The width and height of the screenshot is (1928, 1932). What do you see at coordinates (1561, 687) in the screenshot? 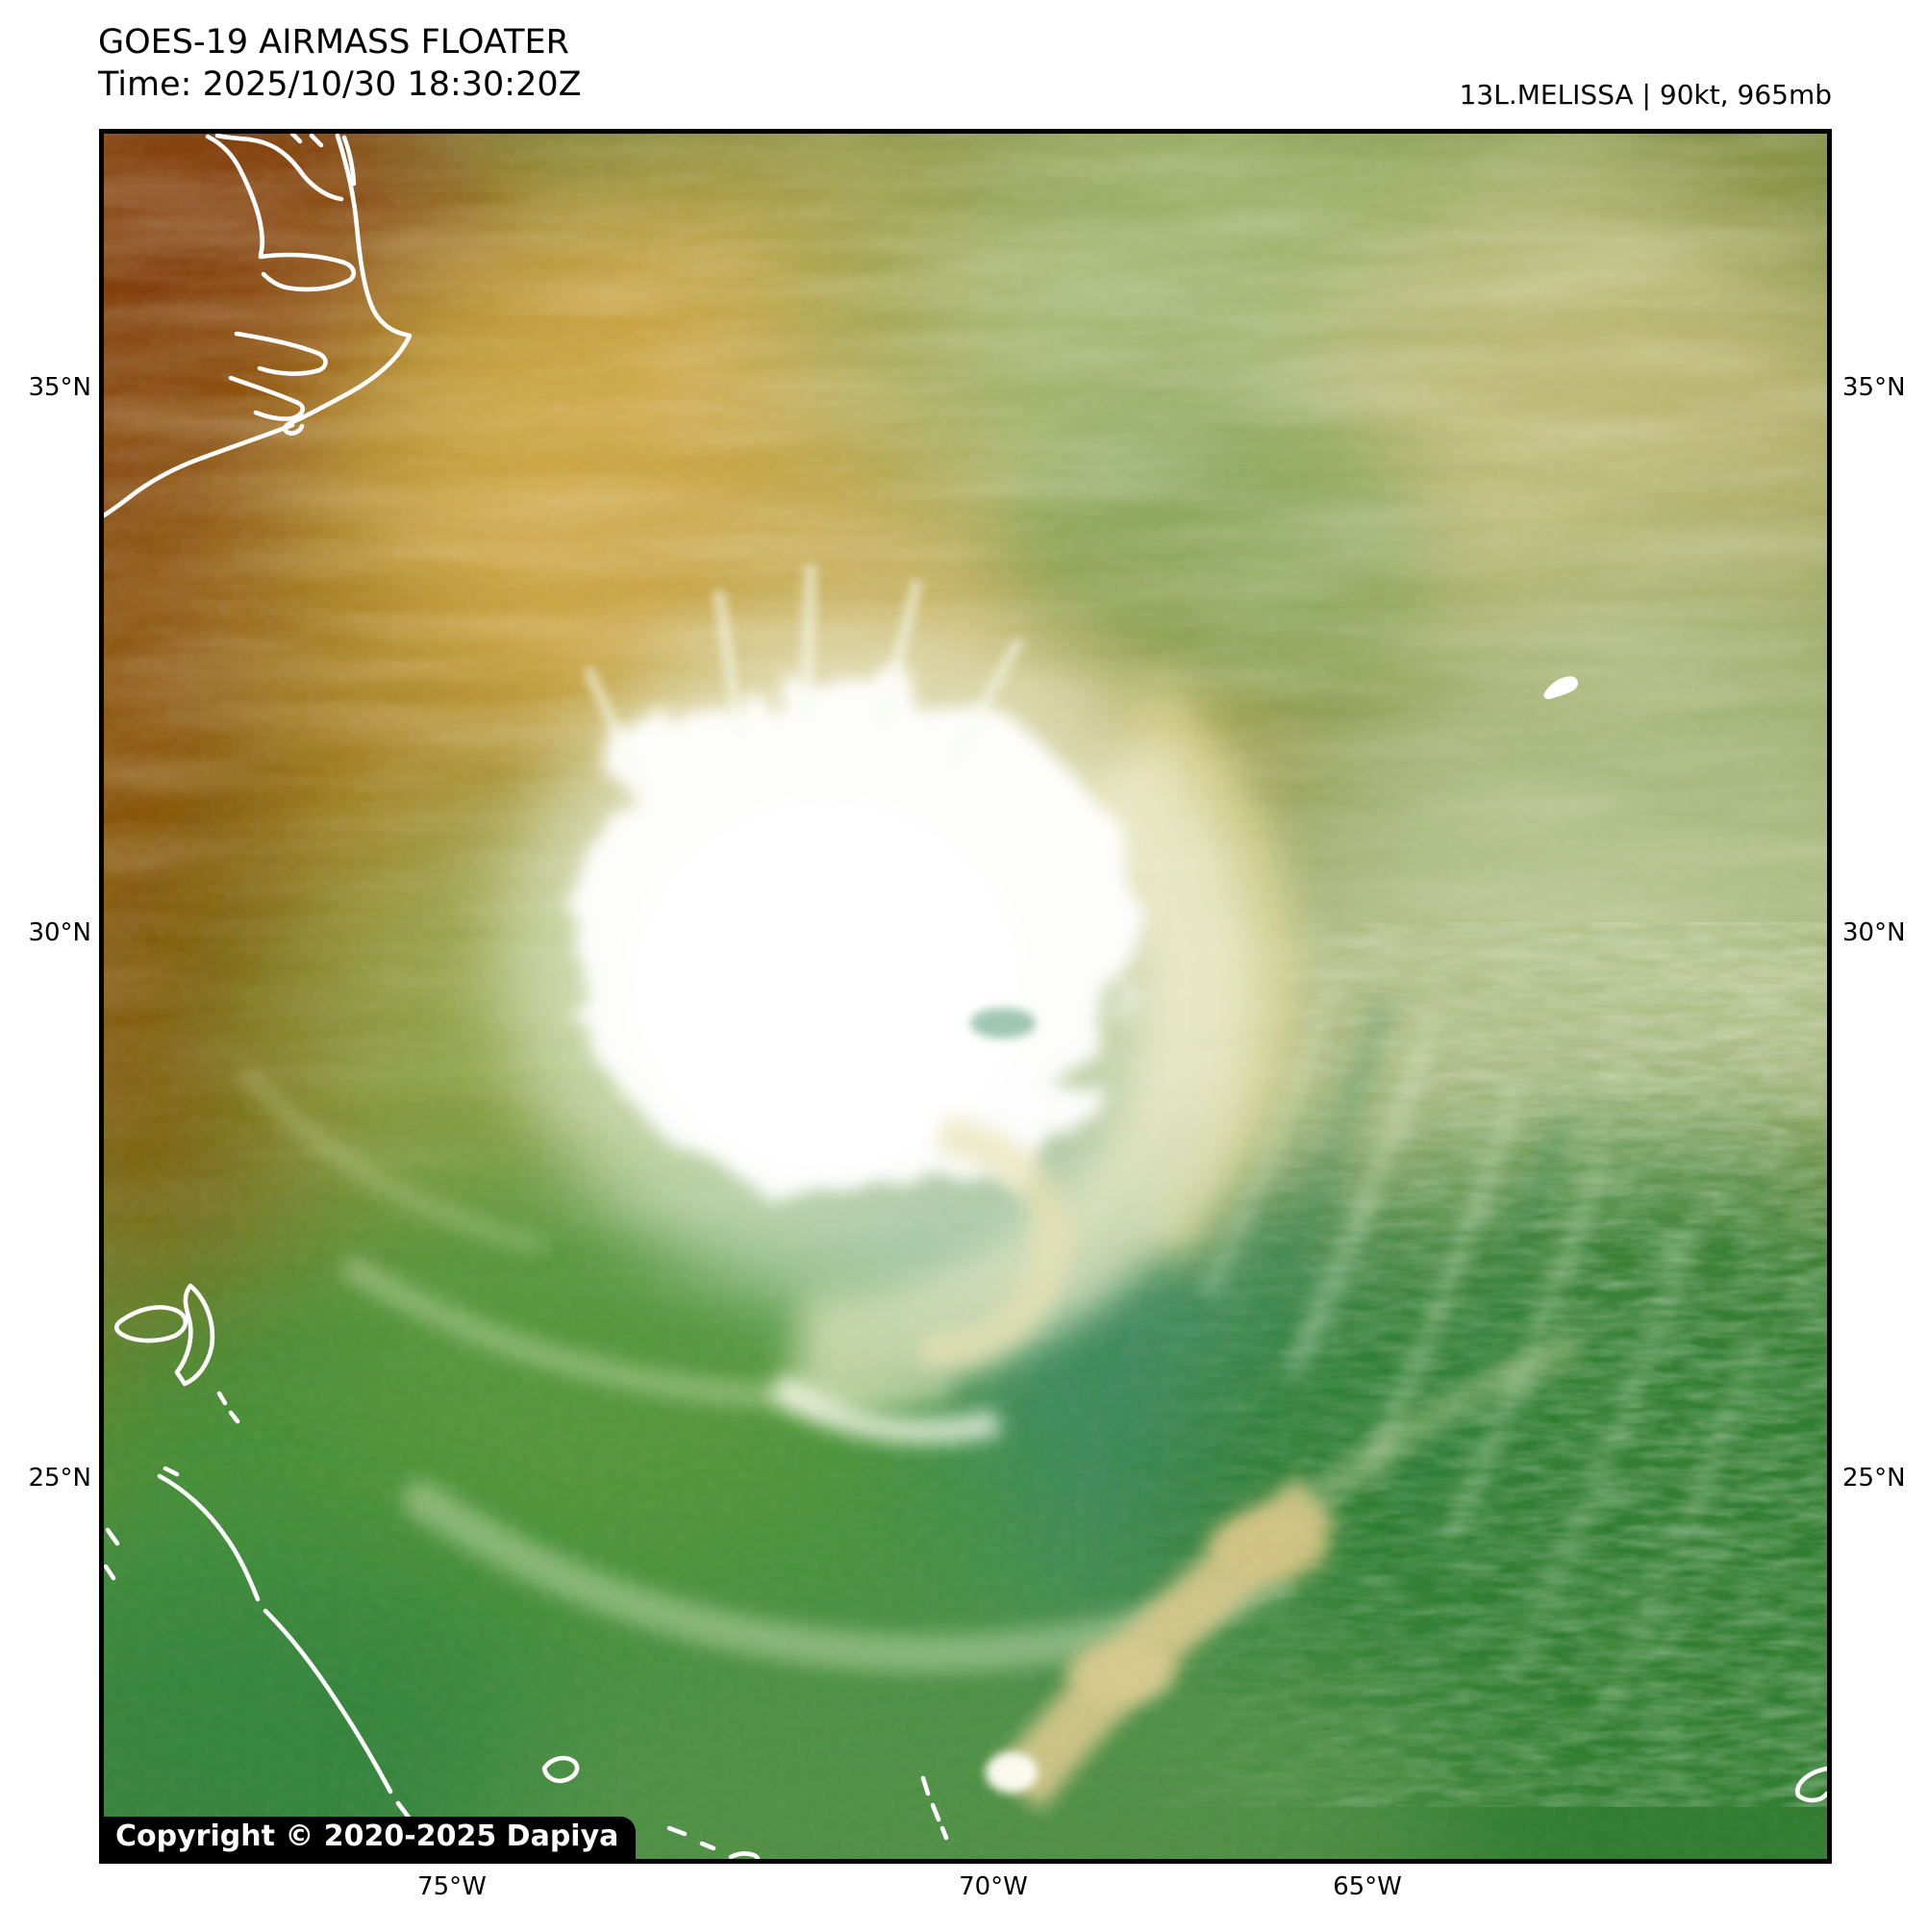
I see `coastline-bermuda` at bounding box center [1561, 687].